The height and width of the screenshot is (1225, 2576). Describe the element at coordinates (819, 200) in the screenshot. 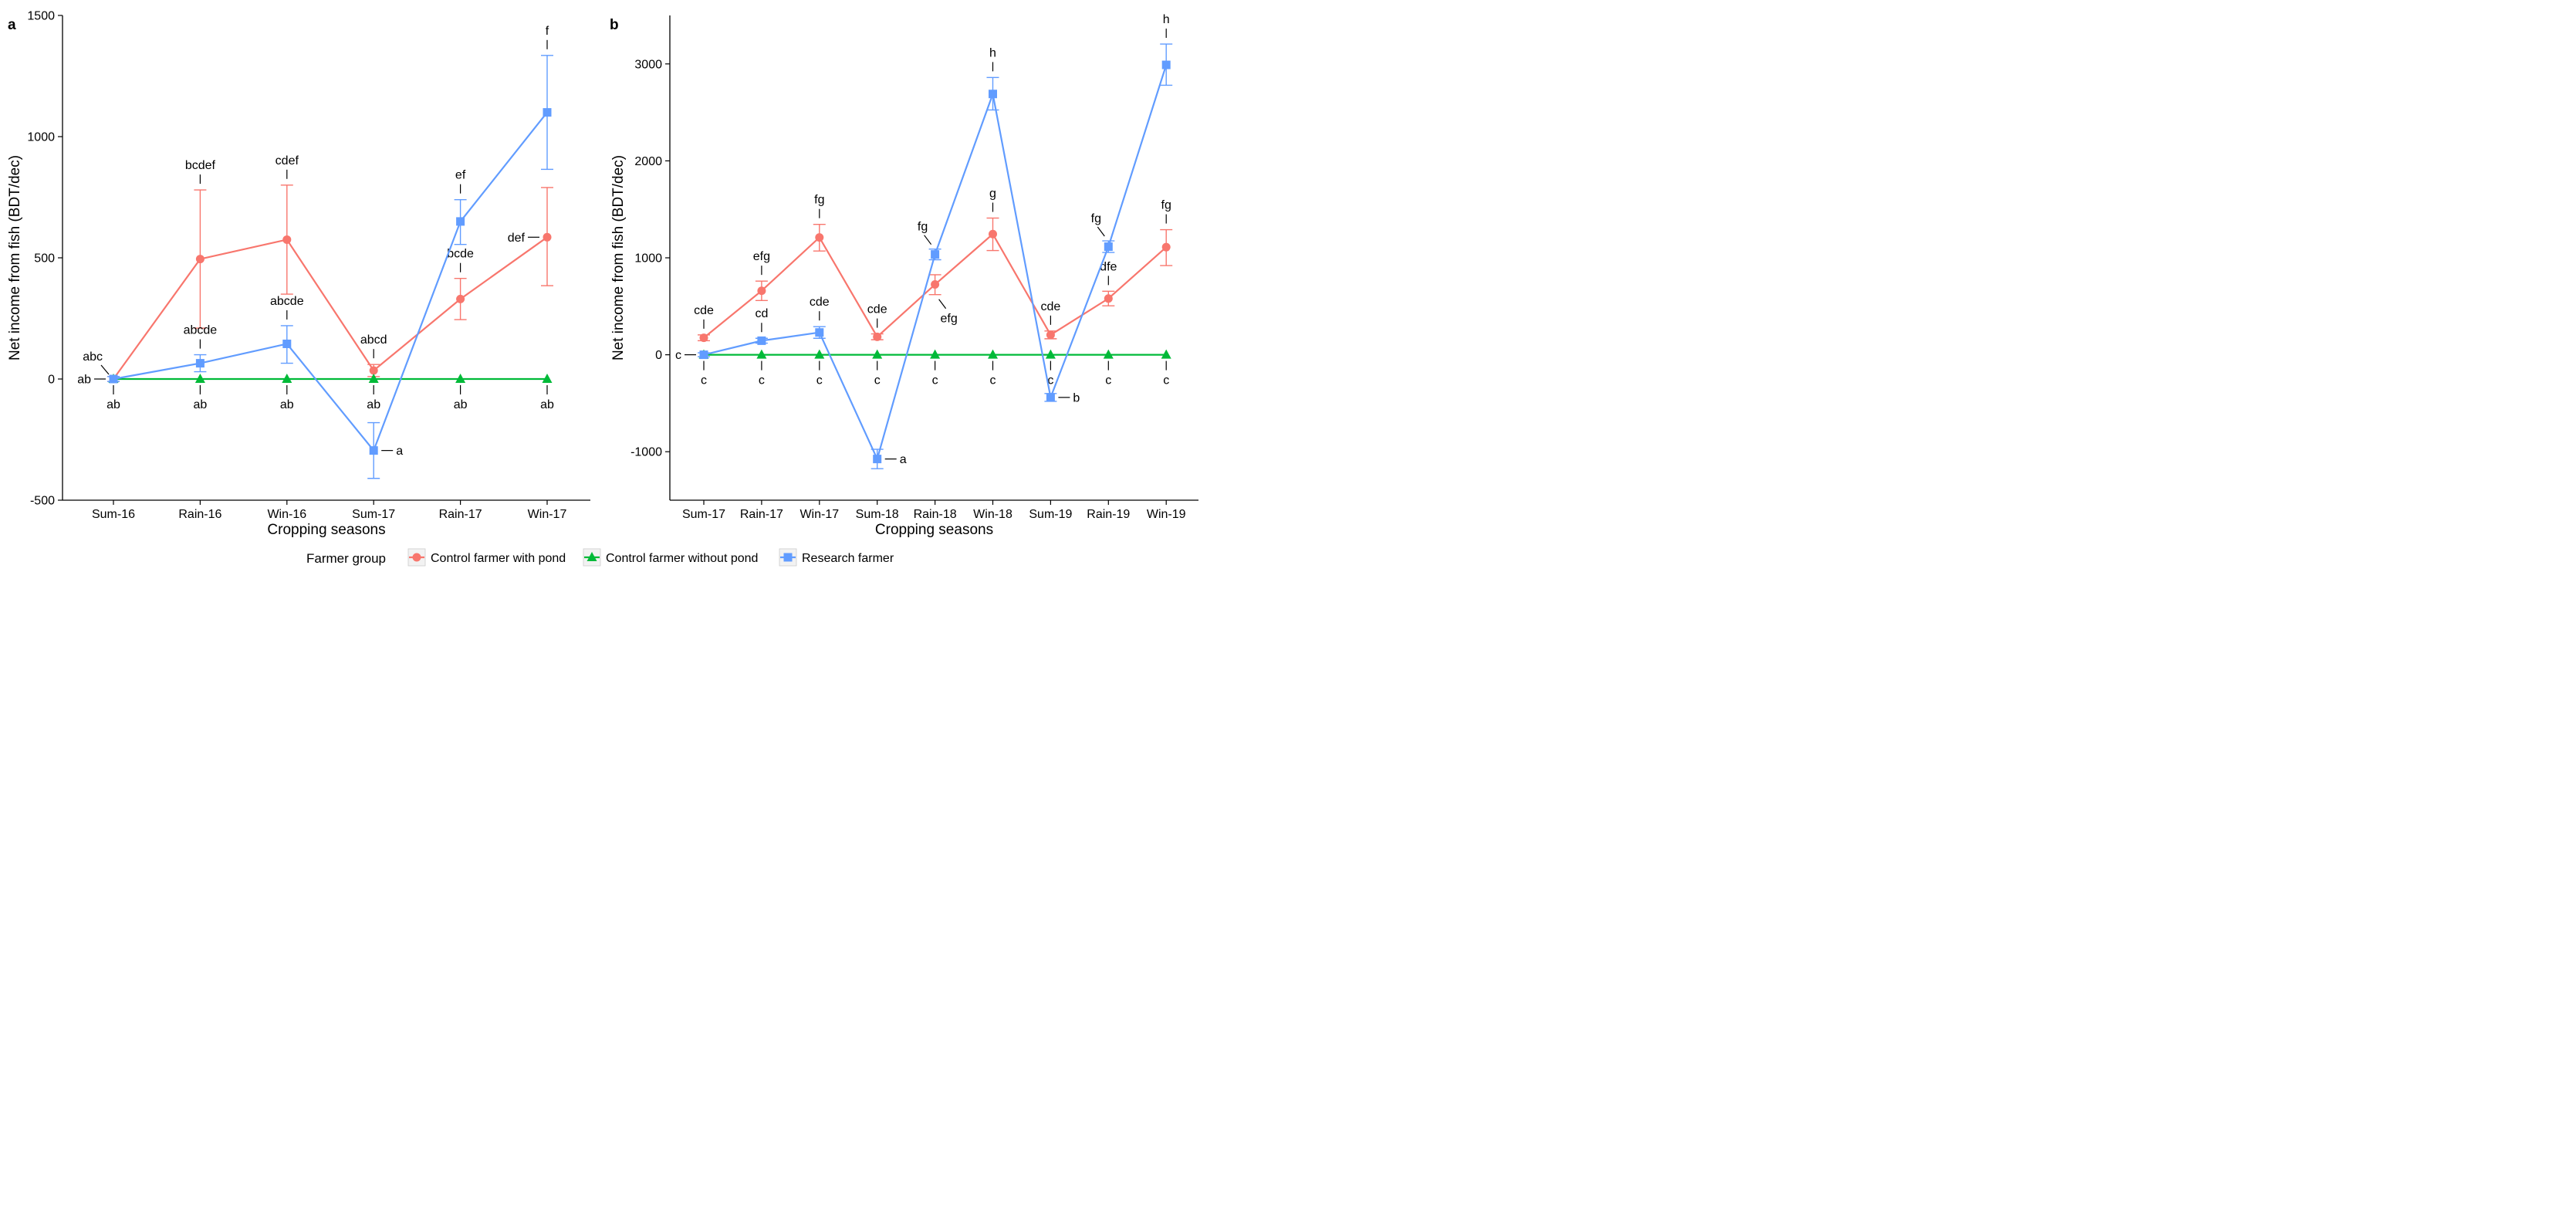

I see `significance-letter: fg` at that location.